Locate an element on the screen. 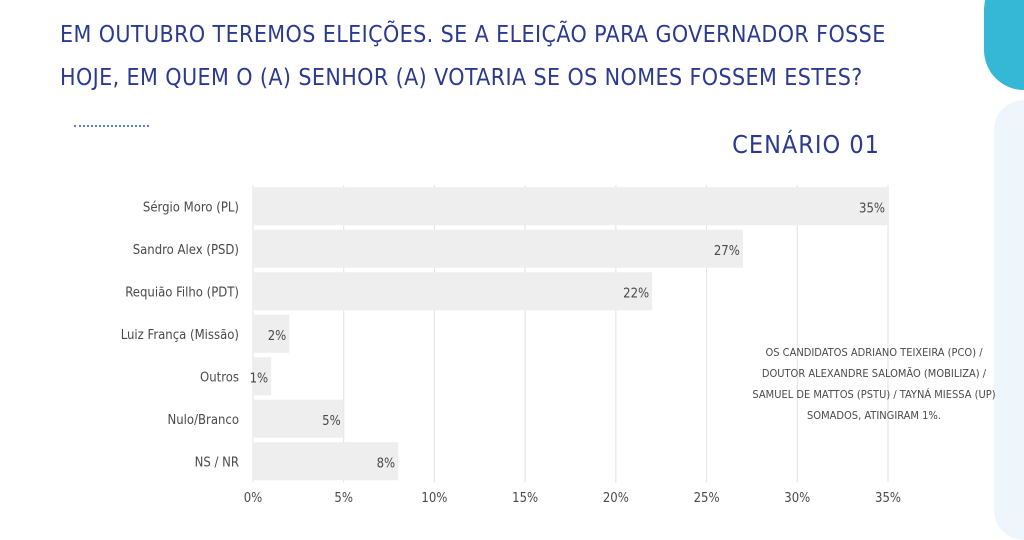 This screenshot has height=540, width=1024. x-tick-label: 0% is located at coordinates (253, 498).